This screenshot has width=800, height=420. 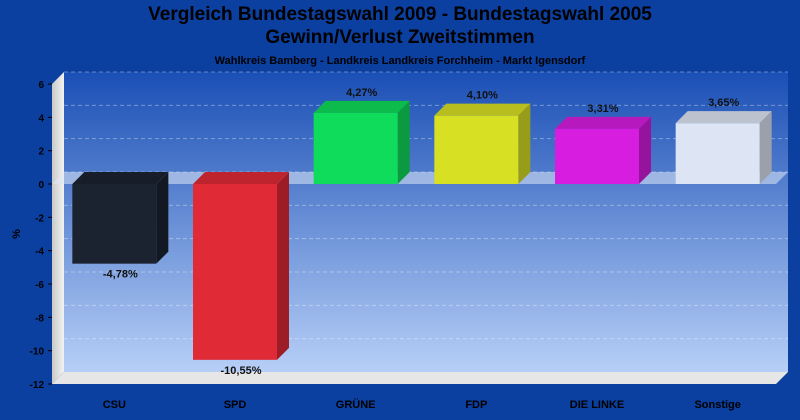 I want to click on bar-fdp, so click(x=482, y=143).